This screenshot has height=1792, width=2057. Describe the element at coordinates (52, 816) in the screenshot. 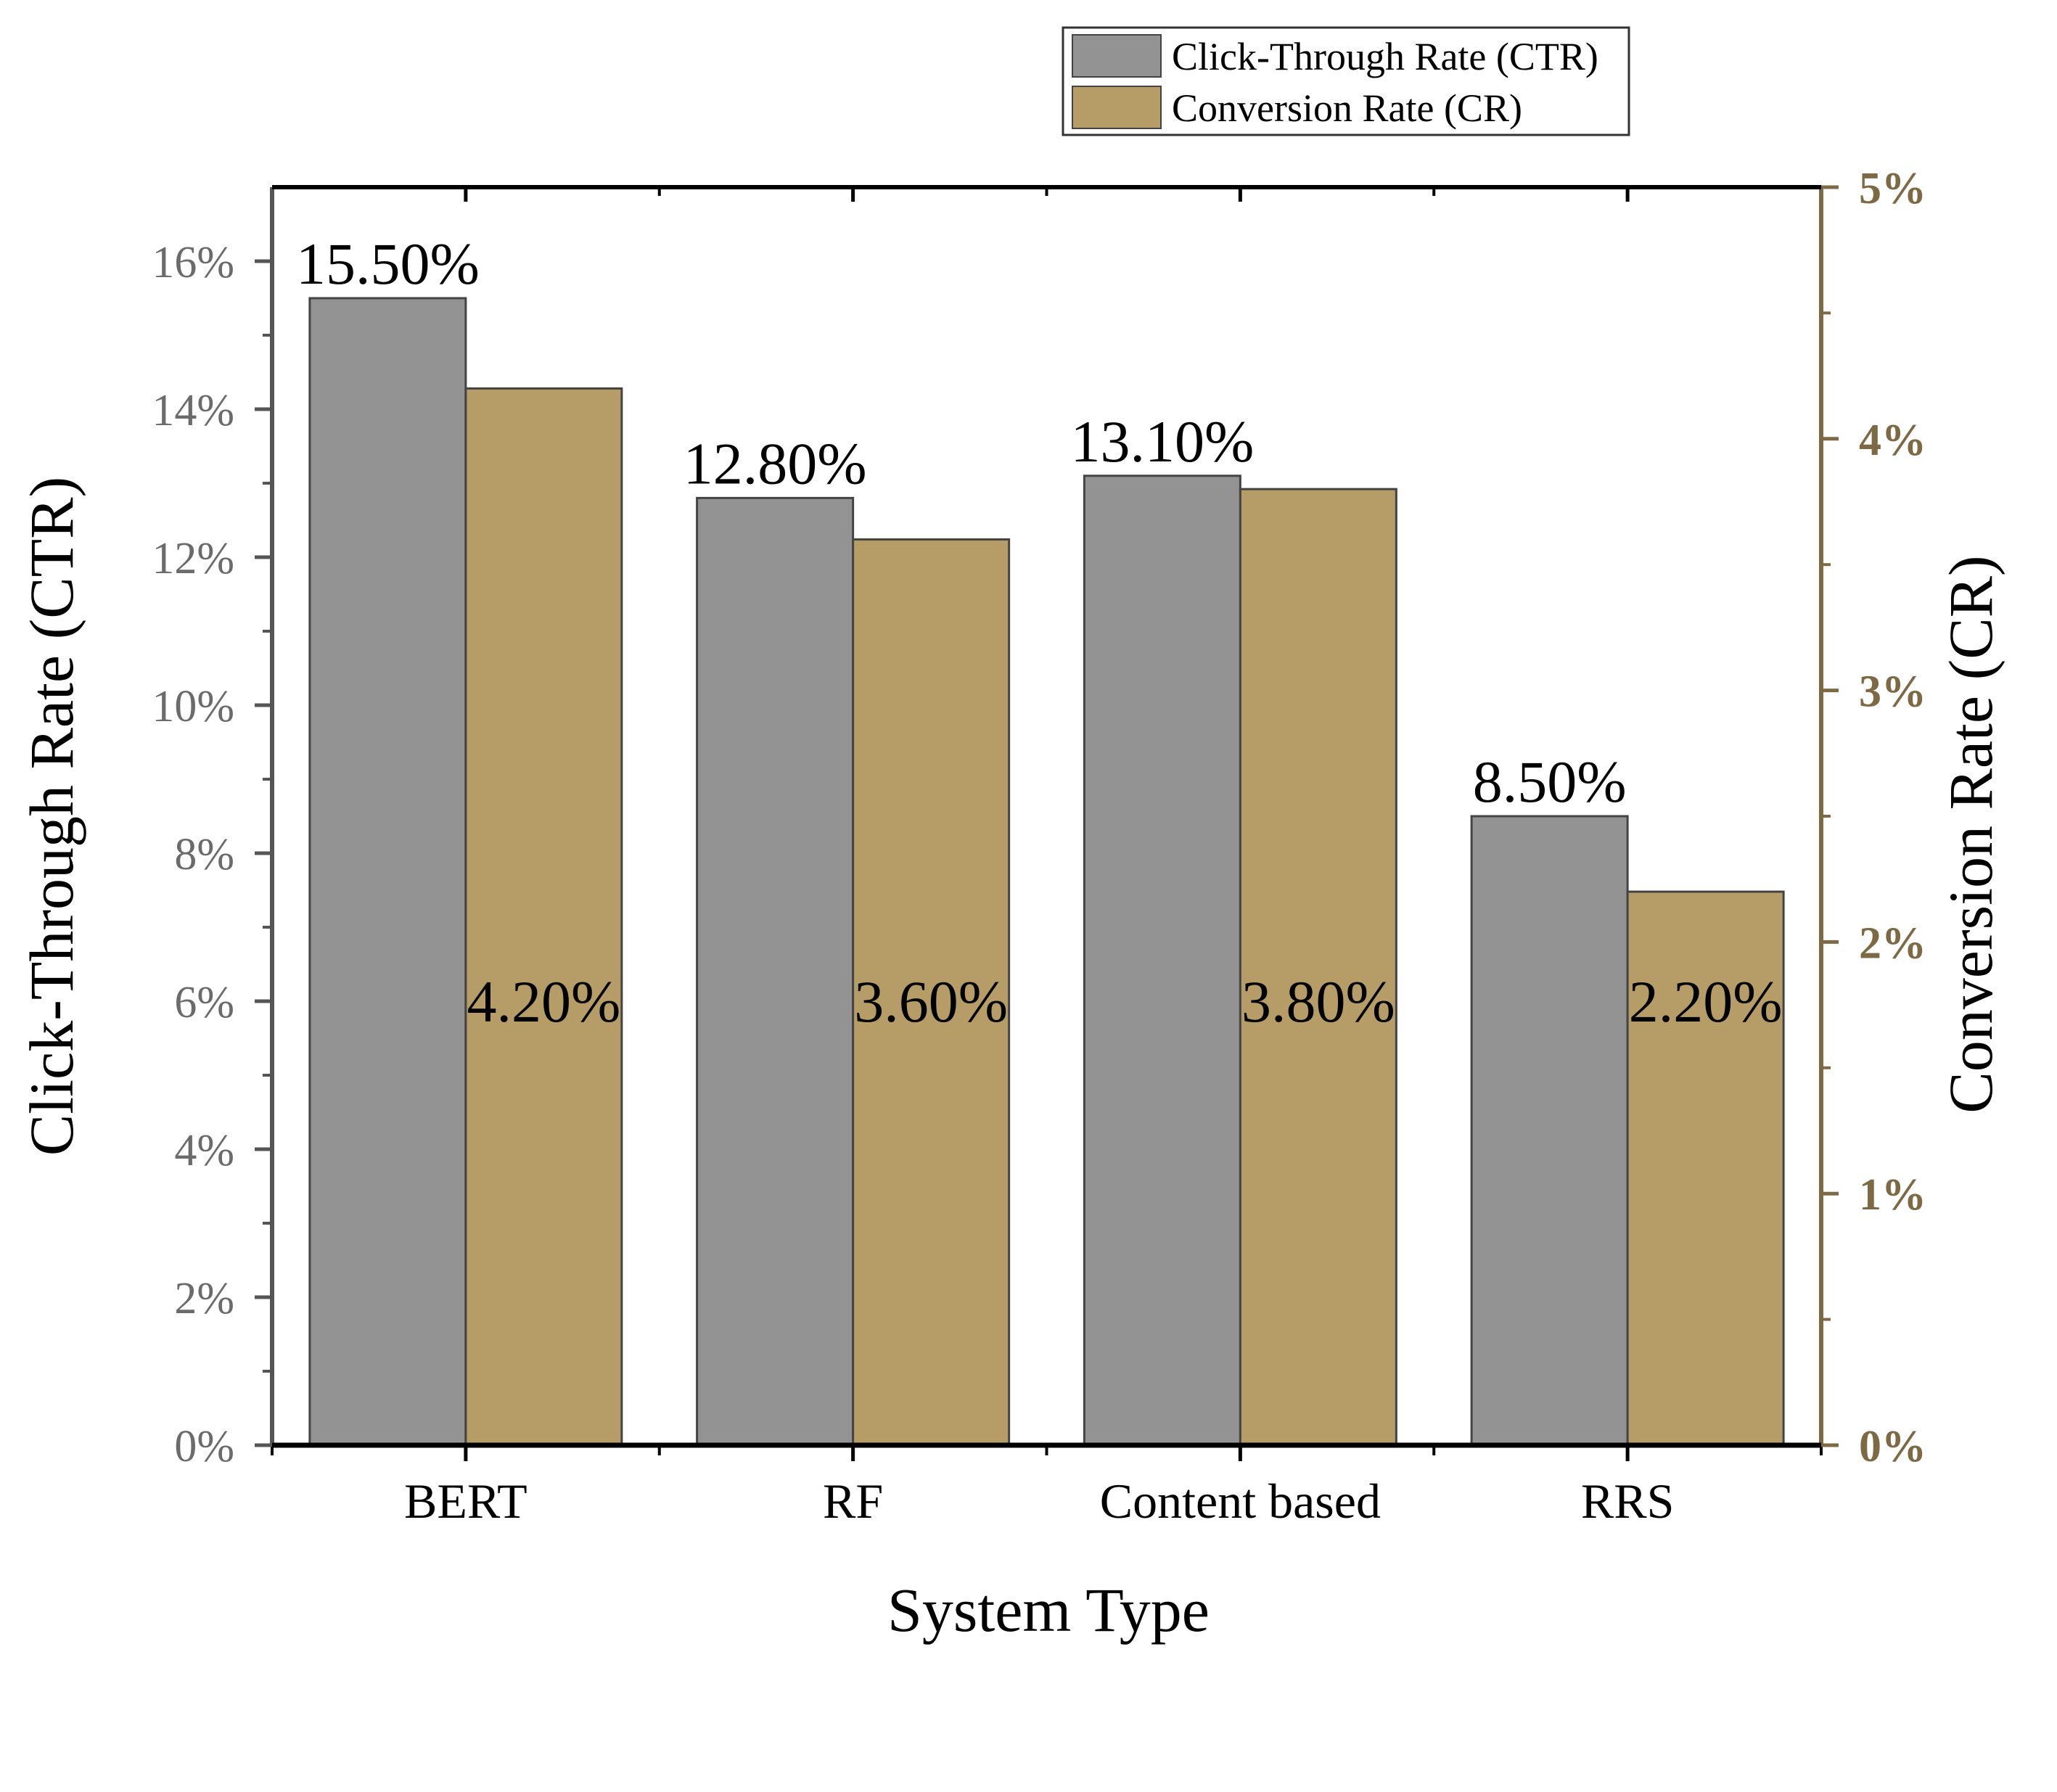

I see `y-axis-title: Click-Through Rate (CTR)` at that location.